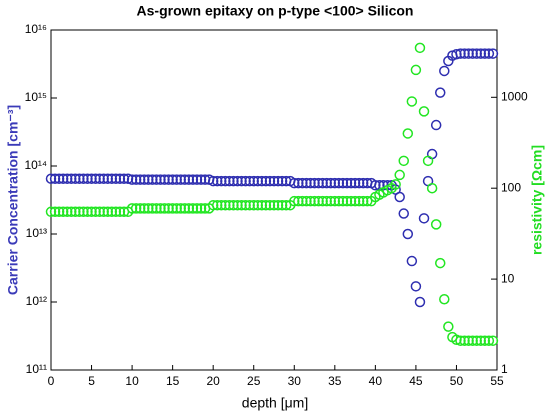 Image resolution: width=550 pixels, height=417 pixels. What do you see at coordinates (416, 381) in the screenshot?
I see `x-tick-label: 45` at bounding box center [416, 381].